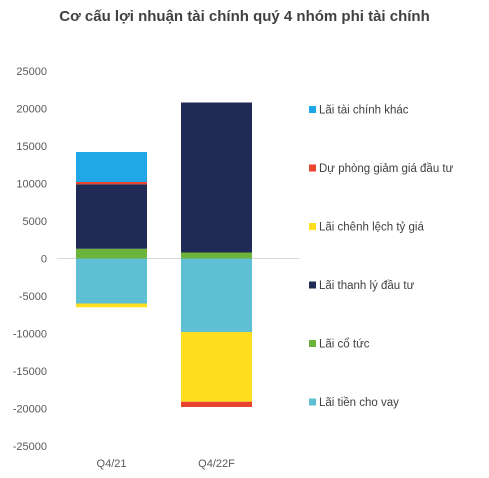 The width and height of the screenshot is (489, 478). What do you see at coordinates (371, 228) in the screenshot?
I see `legend-label: Lãi chênh lệch tỷ giá` at bounding box center [371, 228].